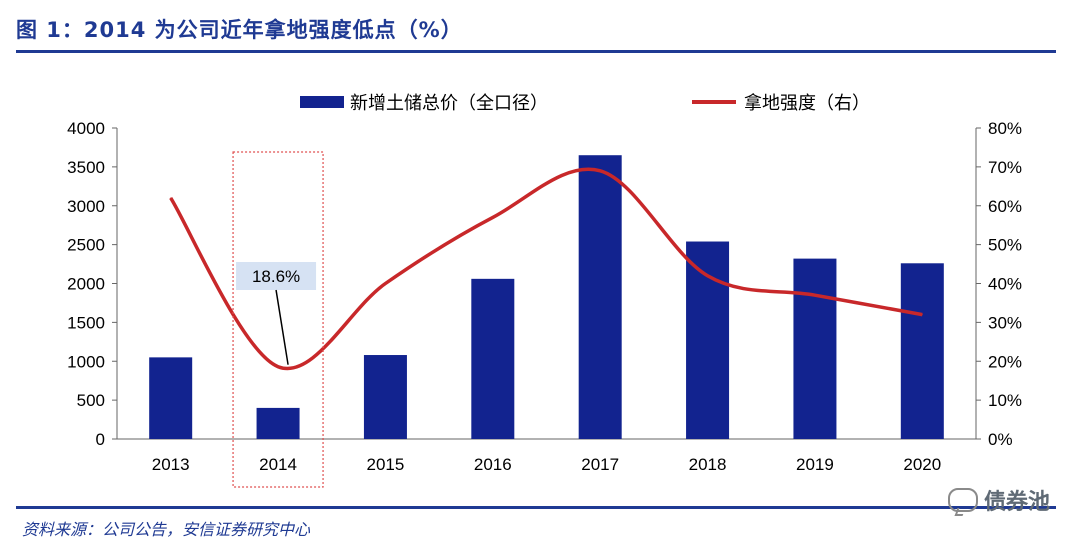 The height and width of the screenshot is (548, 1080). Describe the element at coordinates (86, 361) in the screenshot. I see `left-y-tick-label: 1000` at that location.